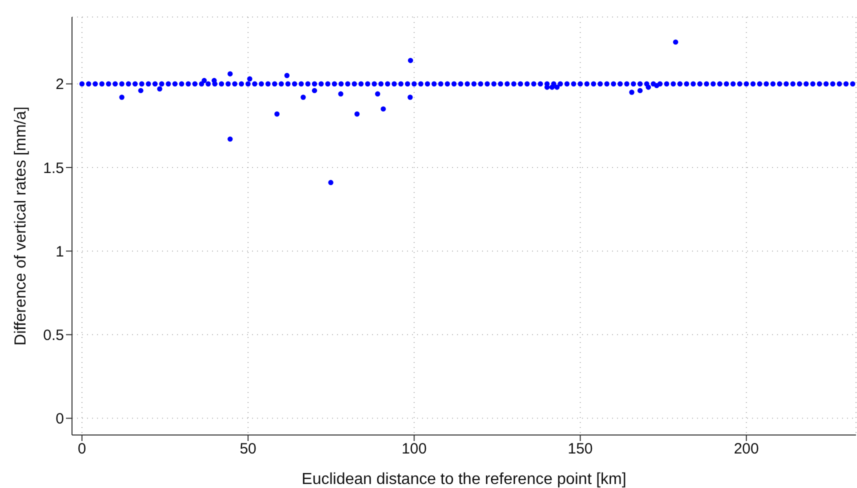  I want to click on x-tick-label: 150, so click(580, 449).